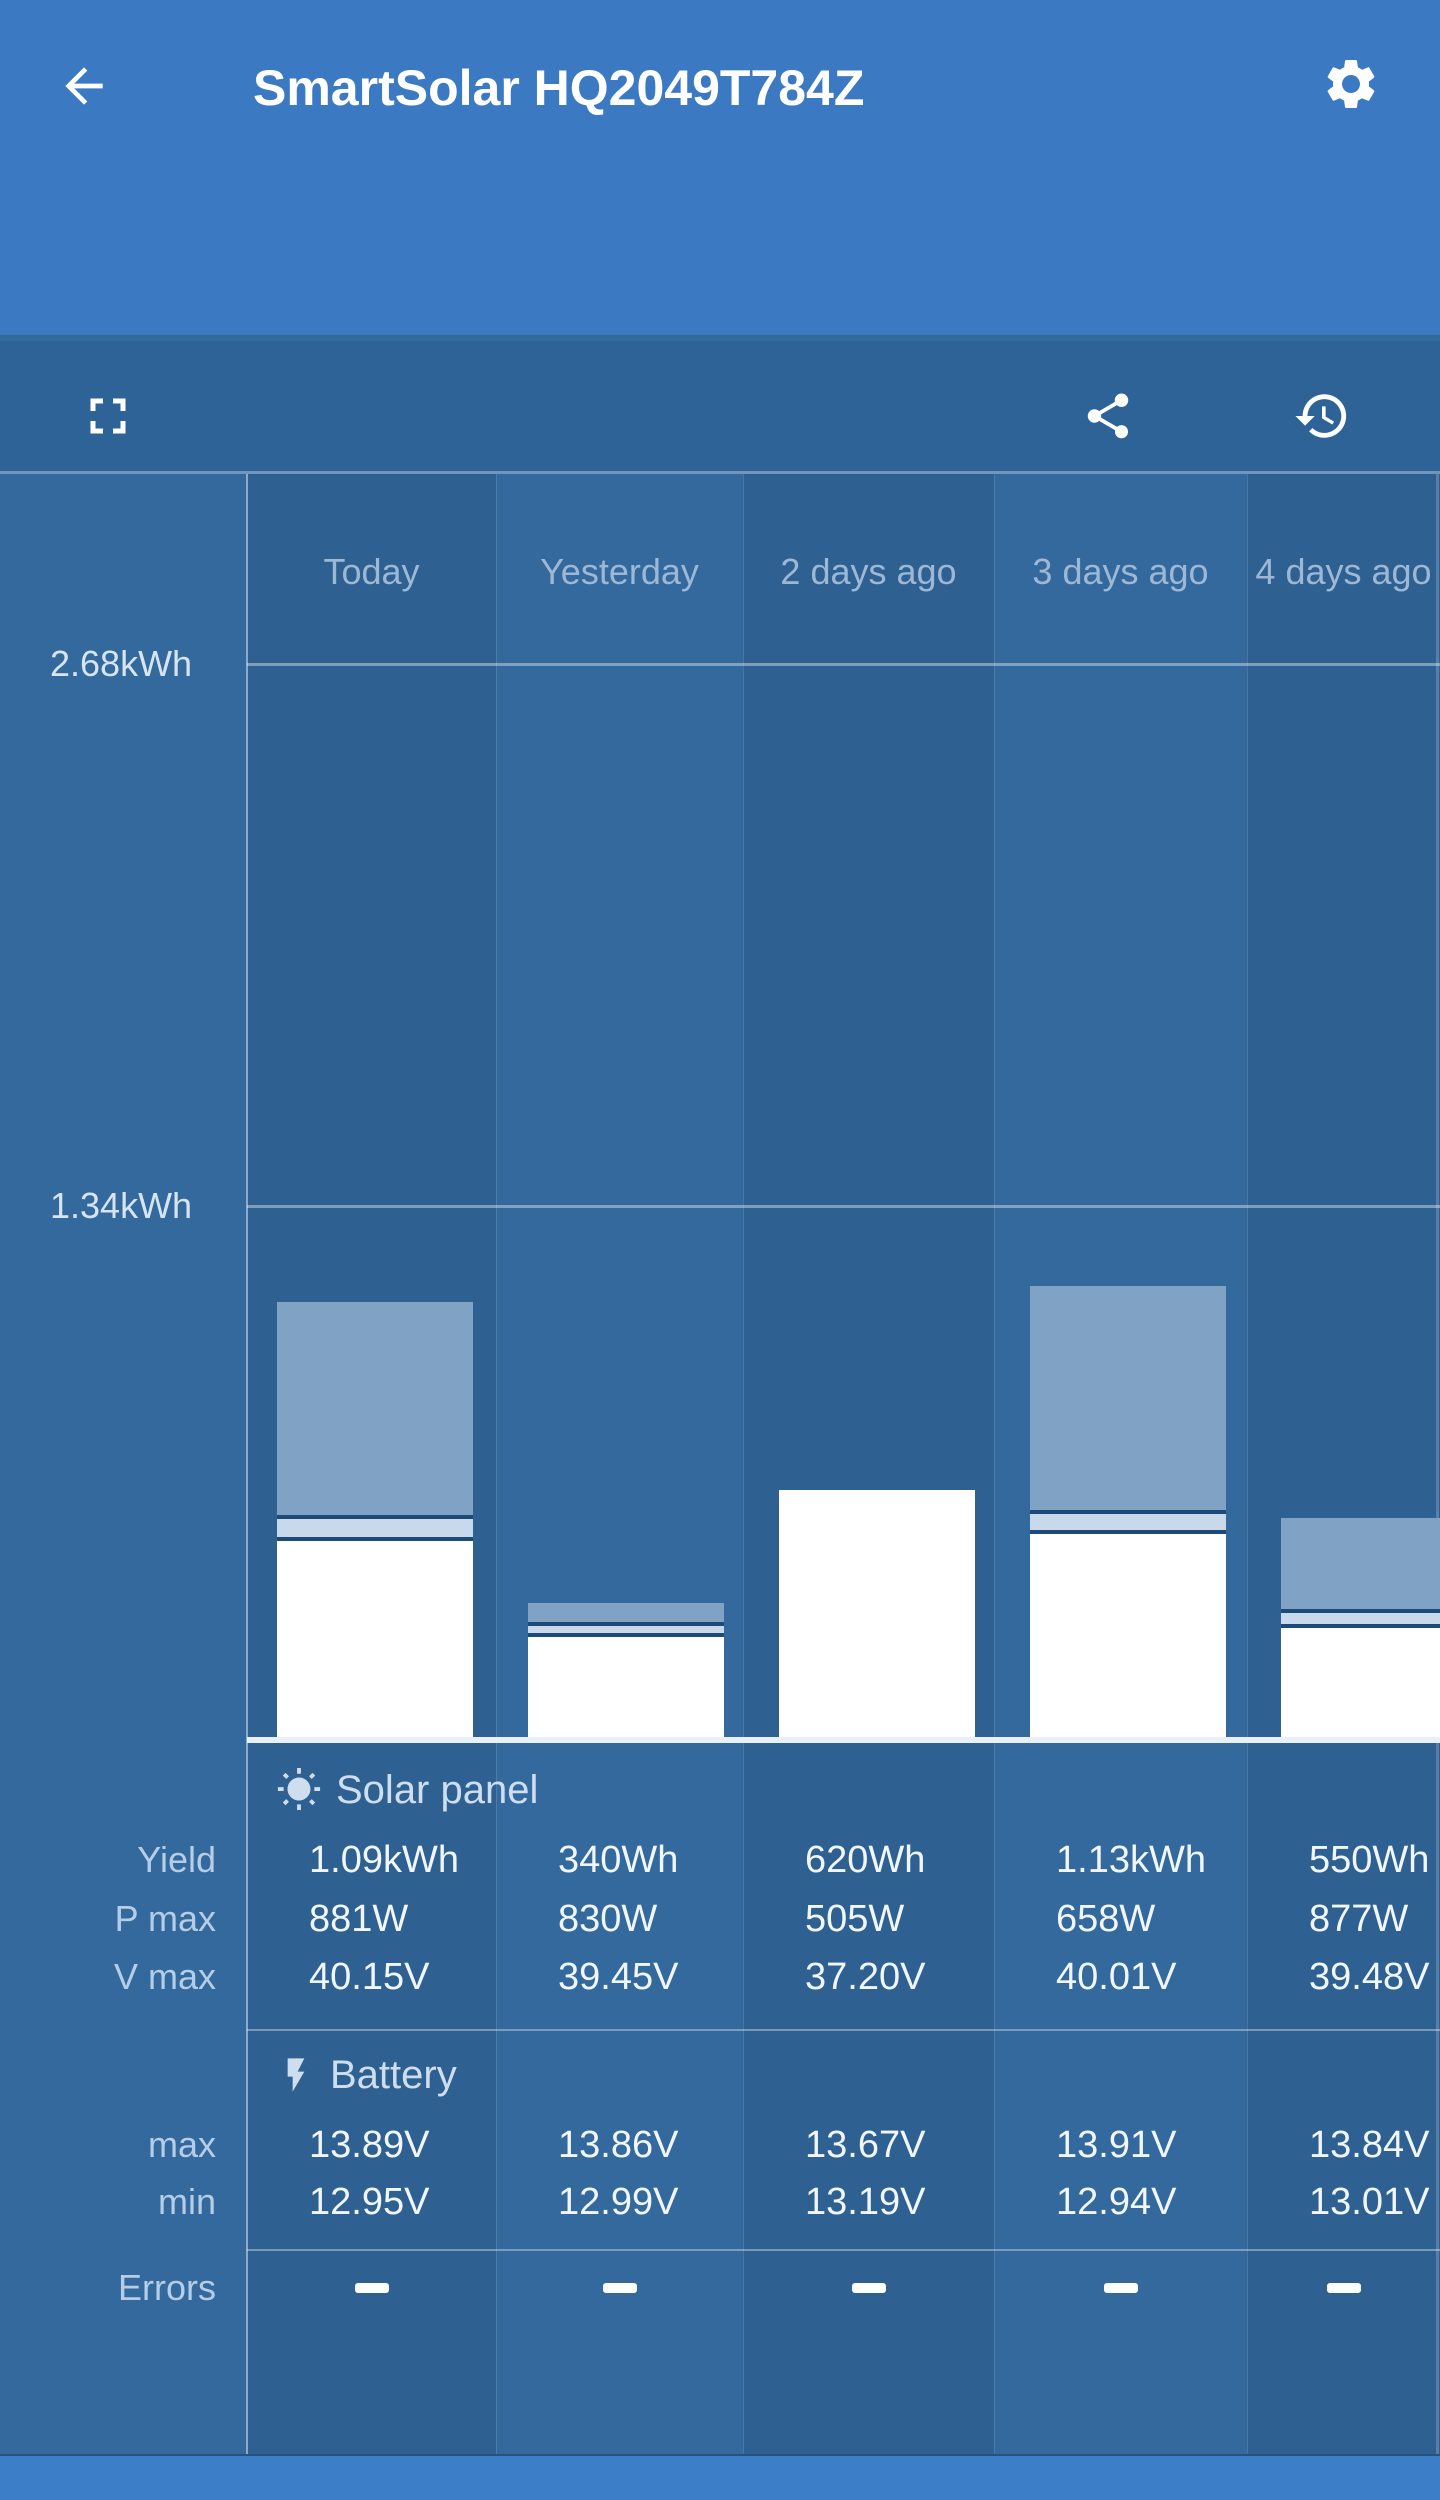 This screenshot has width=1440, height=2500. What do you see at coordinates (1369, 1977) in the screenshot?
I see `cell-v-max-4-days-ago: 39.48V` at bounding box center [1369, 1977].